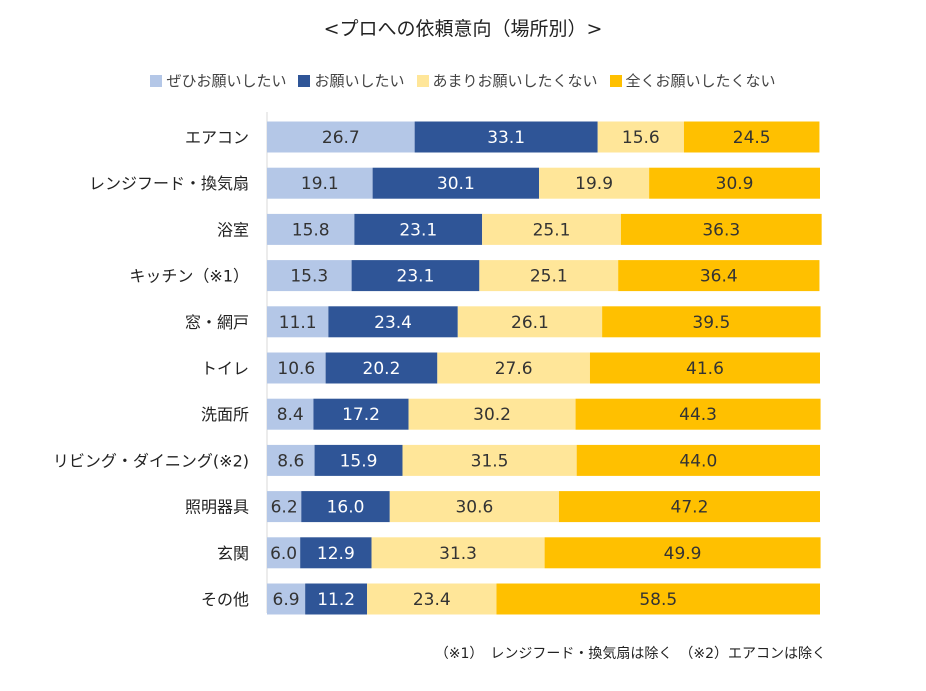  I want to click on legend-label: 全くお願いしたくない, so click(700, 81).